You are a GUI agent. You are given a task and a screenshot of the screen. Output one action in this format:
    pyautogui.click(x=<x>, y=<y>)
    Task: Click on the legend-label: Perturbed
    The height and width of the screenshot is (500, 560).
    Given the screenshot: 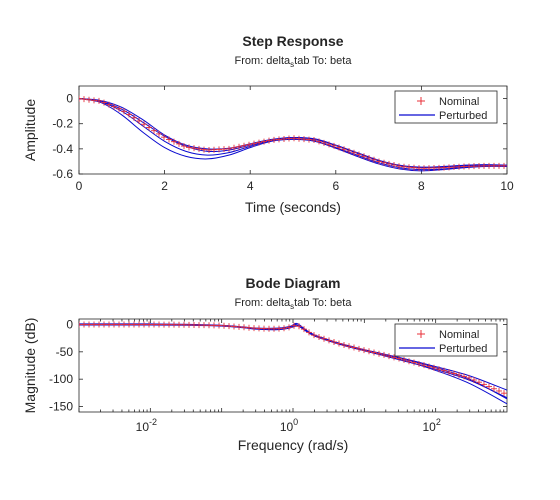 What is the action you would take?
    pyautogui.click(x=463, y=116)
    